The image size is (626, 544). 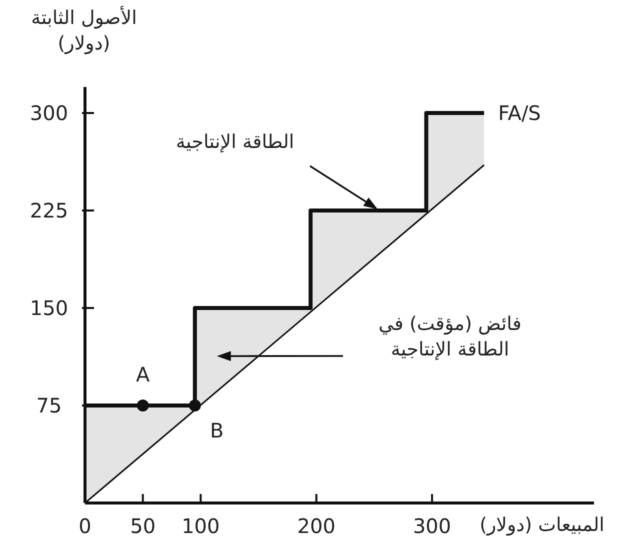 I want to click on xtick: 100, so click(x=201, y=526).